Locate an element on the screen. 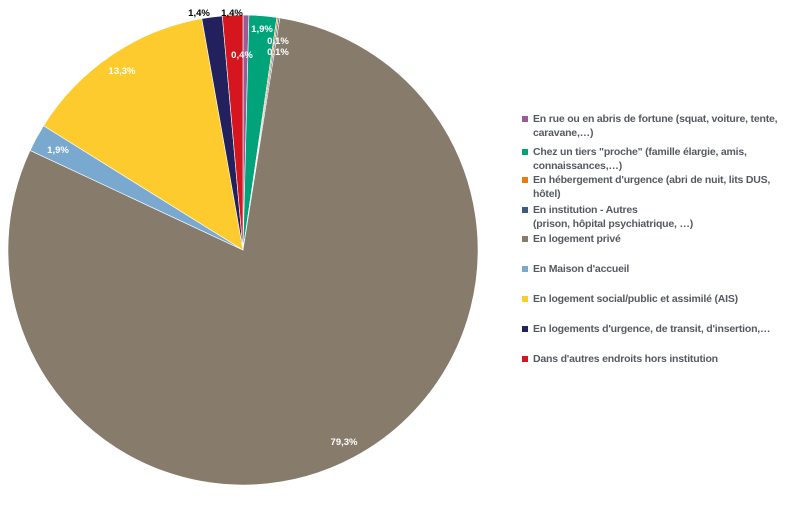 Image resolution: width=800 pixels, height=512 pixels. slice-data-label-6: 1,9% is located at coordinates (58, 150).